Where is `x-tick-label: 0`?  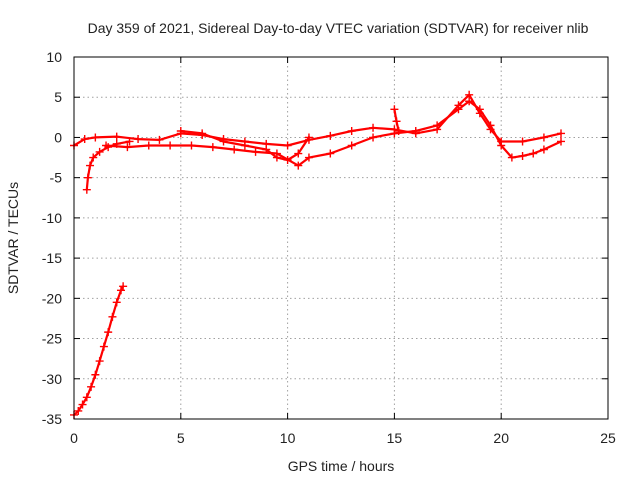
x-tick-label: 0 is located at coordinates (74, 438).